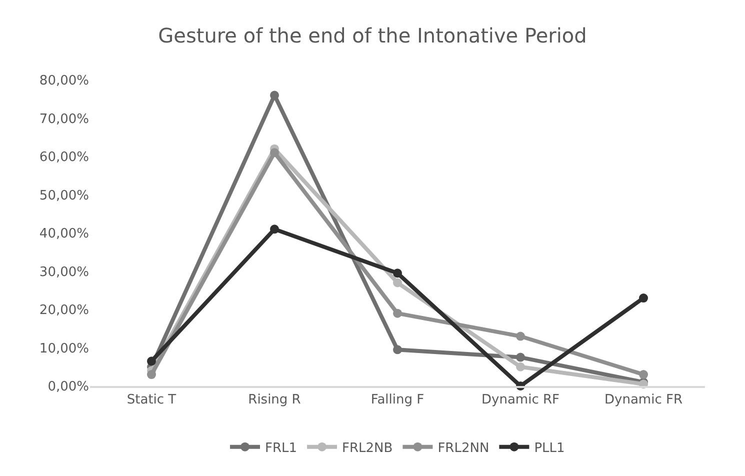  I want to click on y-tick-label: 80,00%, so click(64, 81).